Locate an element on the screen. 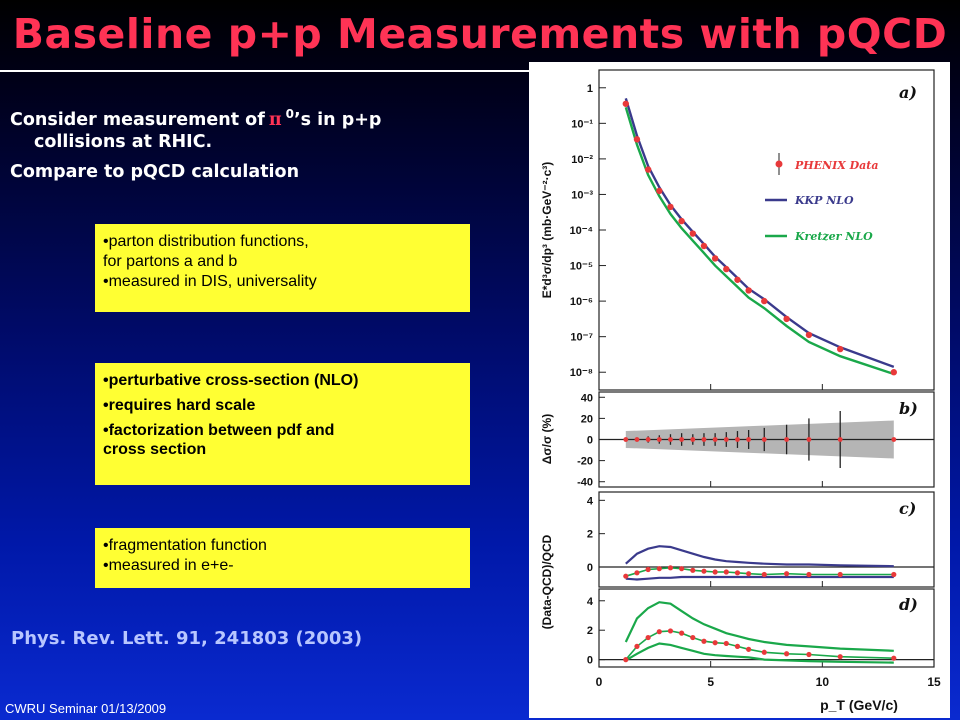 The width and height of the screenshot is (960, 720). y-tick-label: -40 is located at coordinates (585, 483).